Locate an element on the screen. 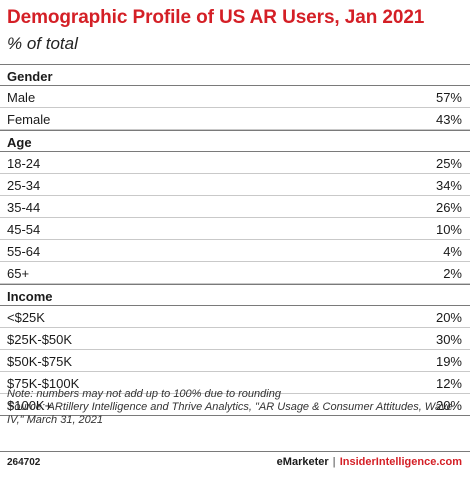  row-label: 18-24 is located at coordinates (24, 163).